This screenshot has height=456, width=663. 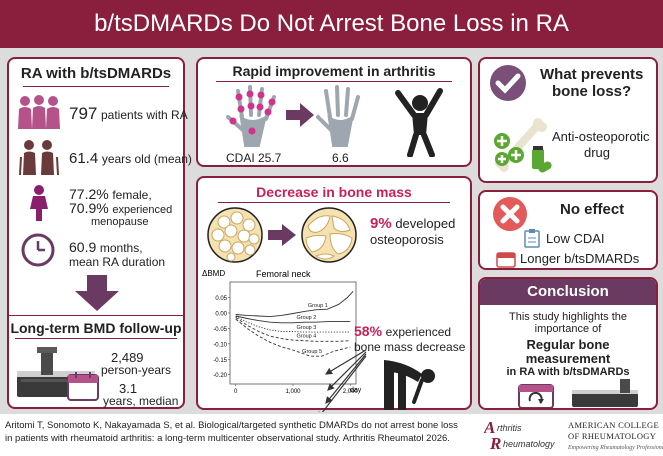 I want to click on pointer-arrows, so click(x=342, y=380).